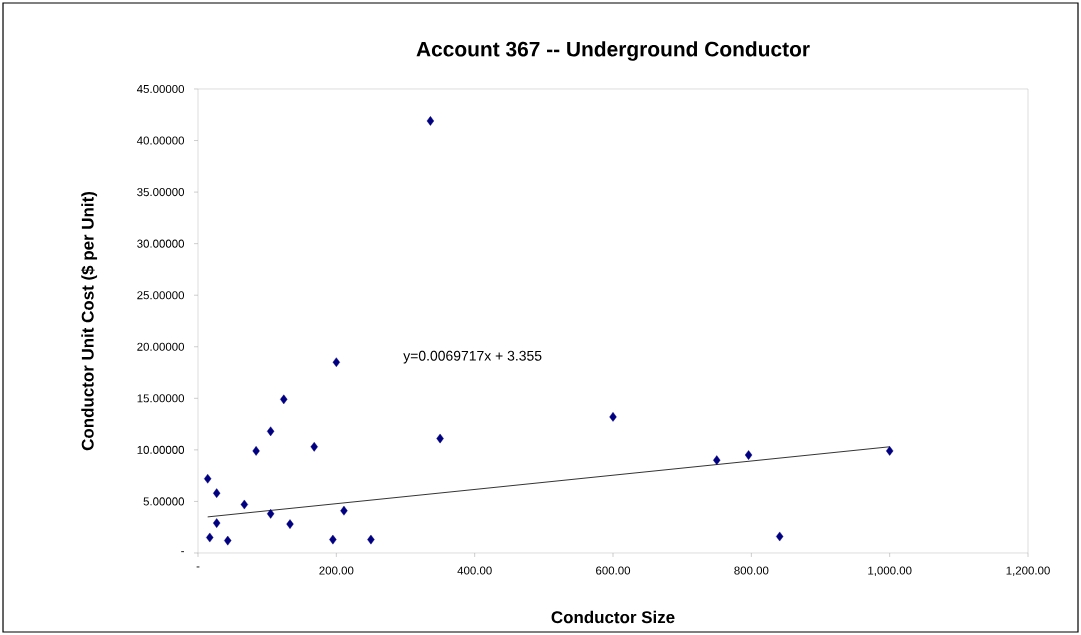 This screenshot has height=635, width=1081. Describe the element at coordinates (198, 567) in the screenshot. I see `x-tick-label: -` at that location.